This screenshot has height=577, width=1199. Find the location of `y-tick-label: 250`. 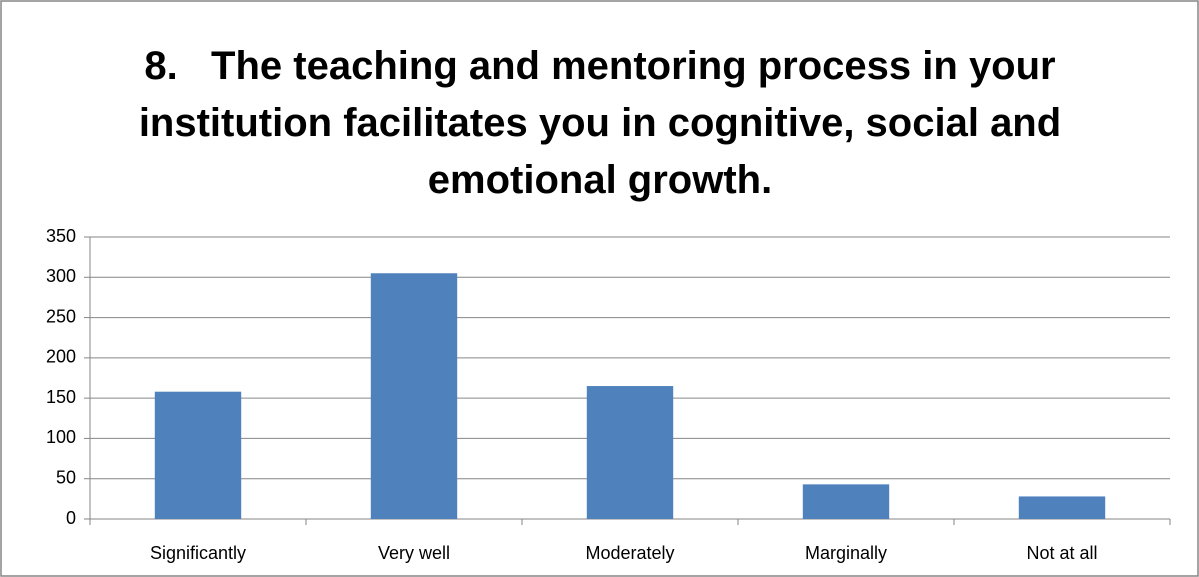

y-tick-label: 250 is located at coordinates (61, 316).